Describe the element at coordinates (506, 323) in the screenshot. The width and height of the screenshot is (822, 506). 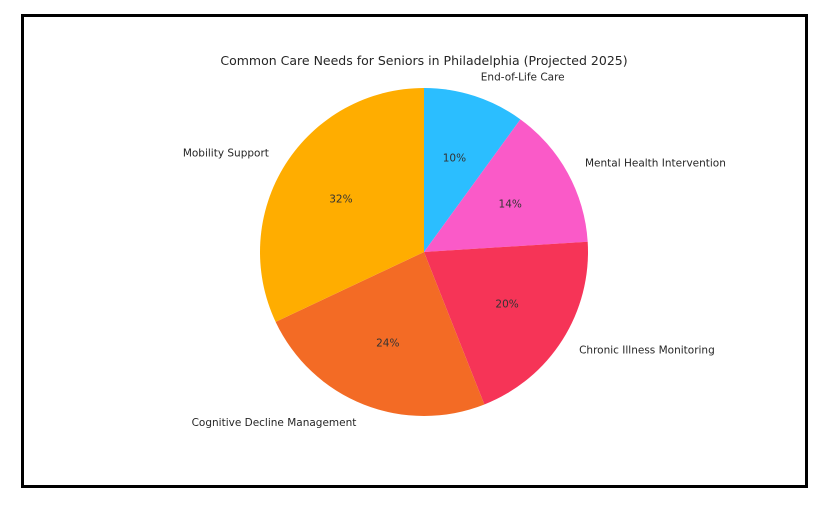
I see `pie-slice-chronic-illness-monitoring` at that location.